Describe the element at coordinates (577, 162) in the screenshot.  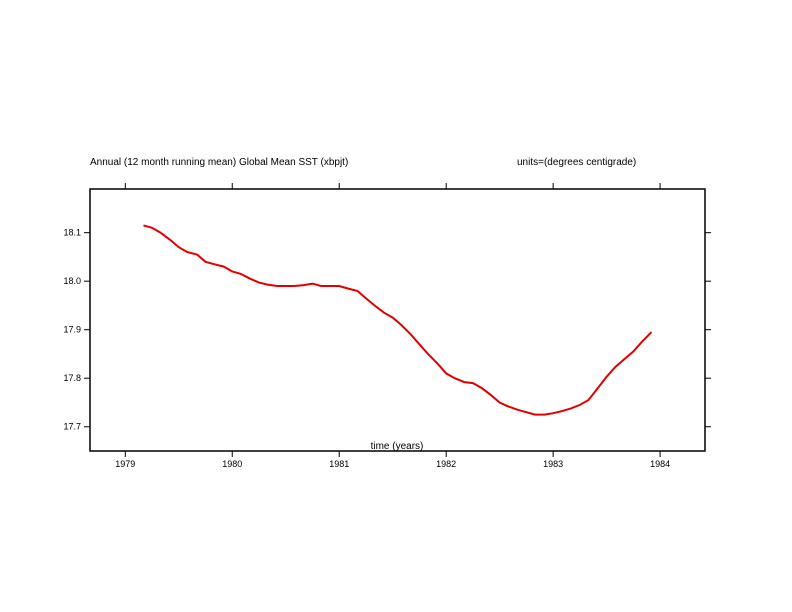
I see `units-label: units=(degrees centigrade)` at that location.